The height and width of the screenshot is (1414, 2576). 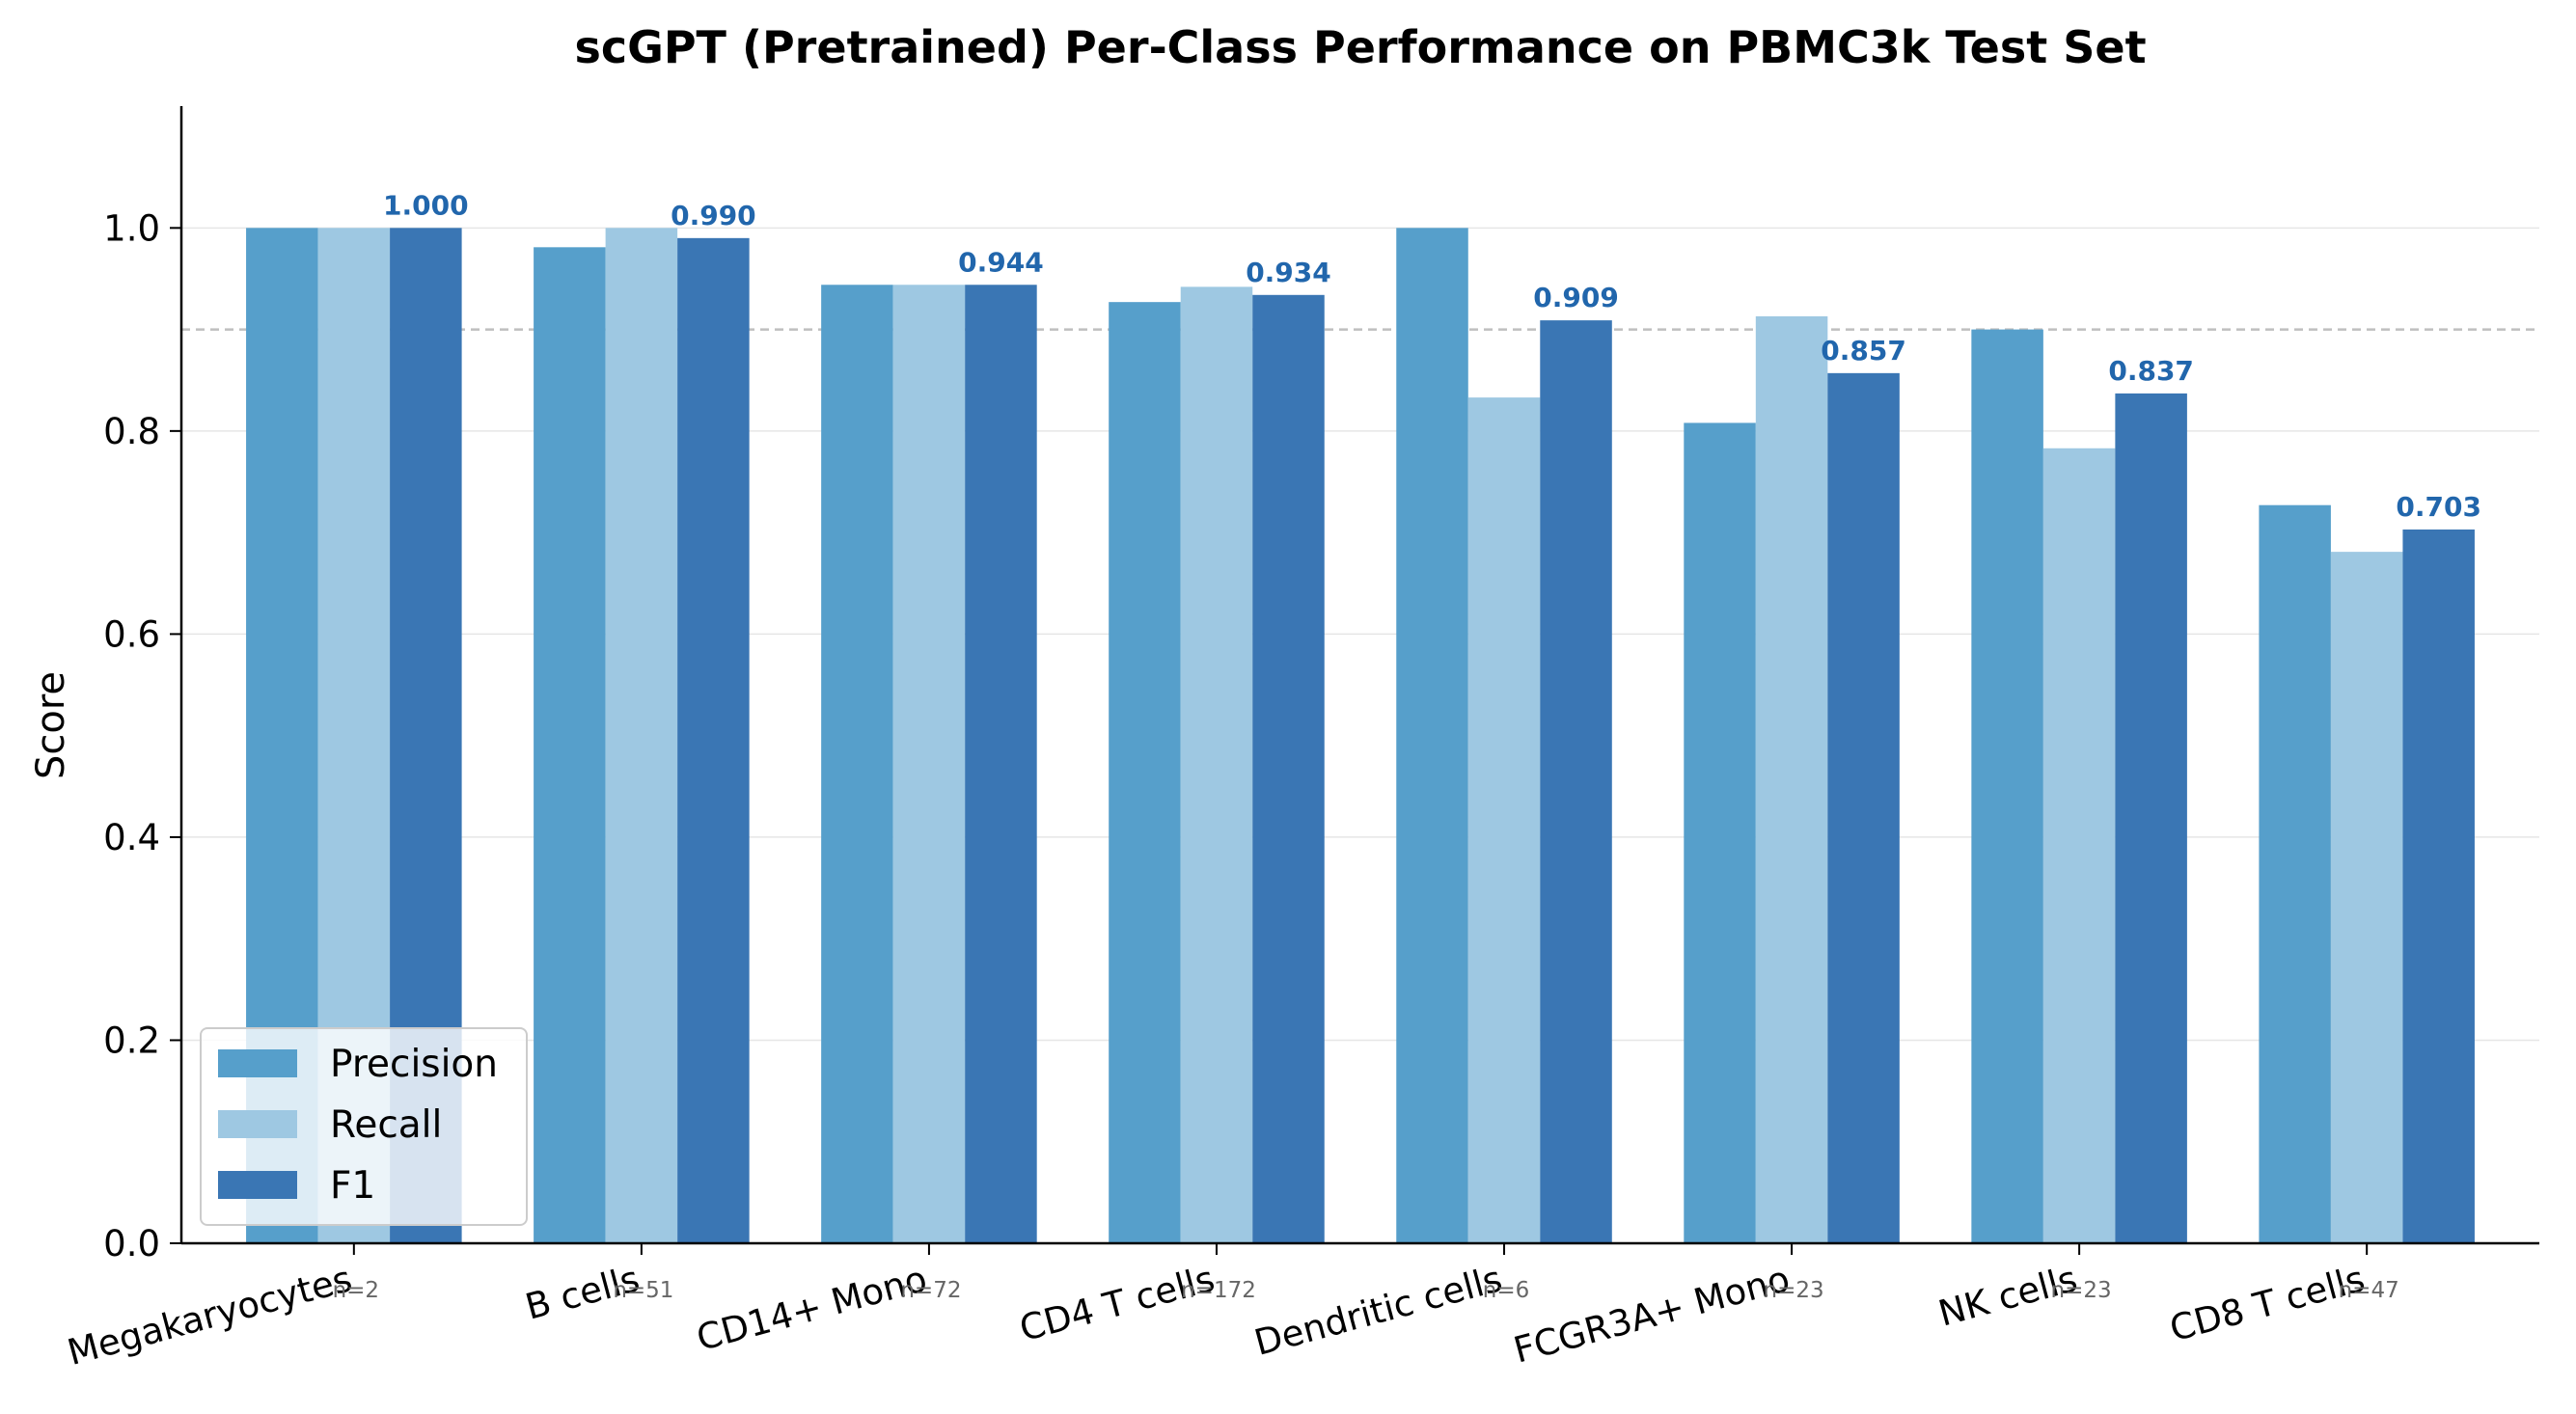 What do you see at coordinates (131, 837) in the screenshot?
I see `y-tick-label: 0.4` at bounding box center [131, 837].